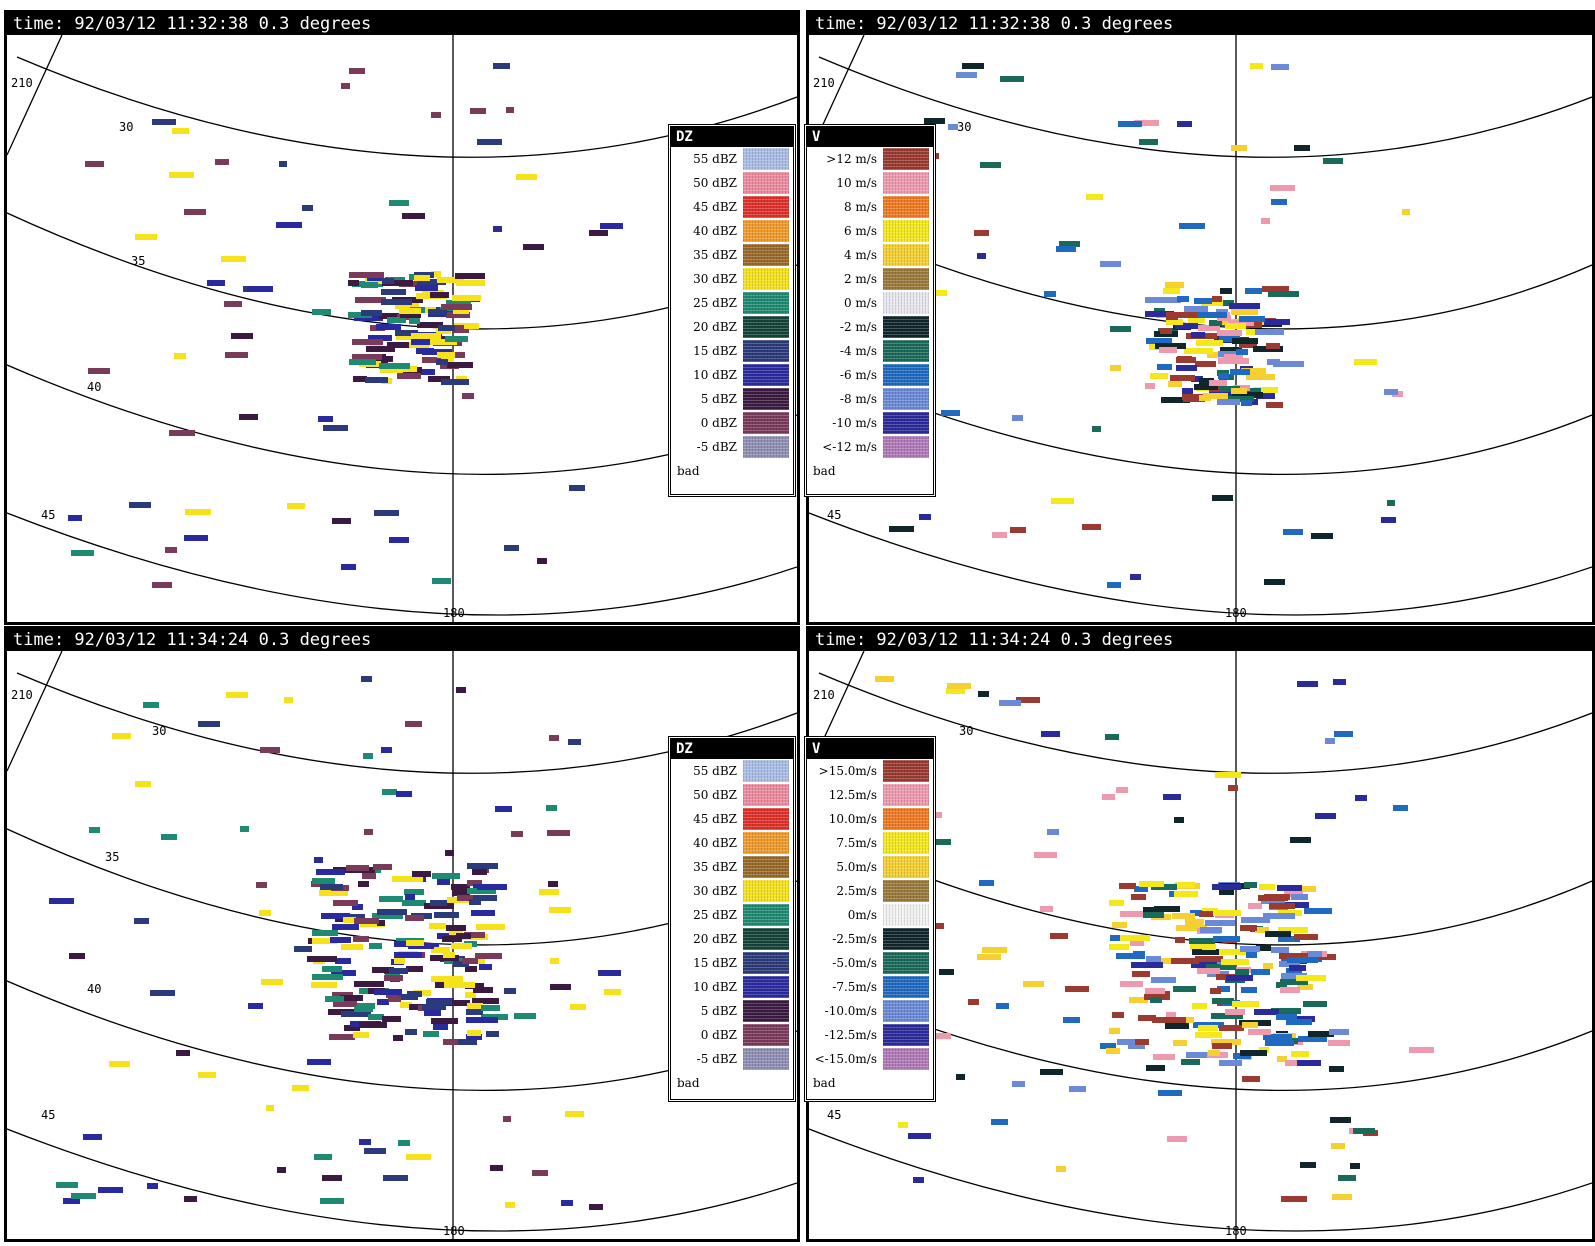 This screenshot has width=1595, height=1246. I want to click on legend-label: -12.5m/s, so click(850, 1035).